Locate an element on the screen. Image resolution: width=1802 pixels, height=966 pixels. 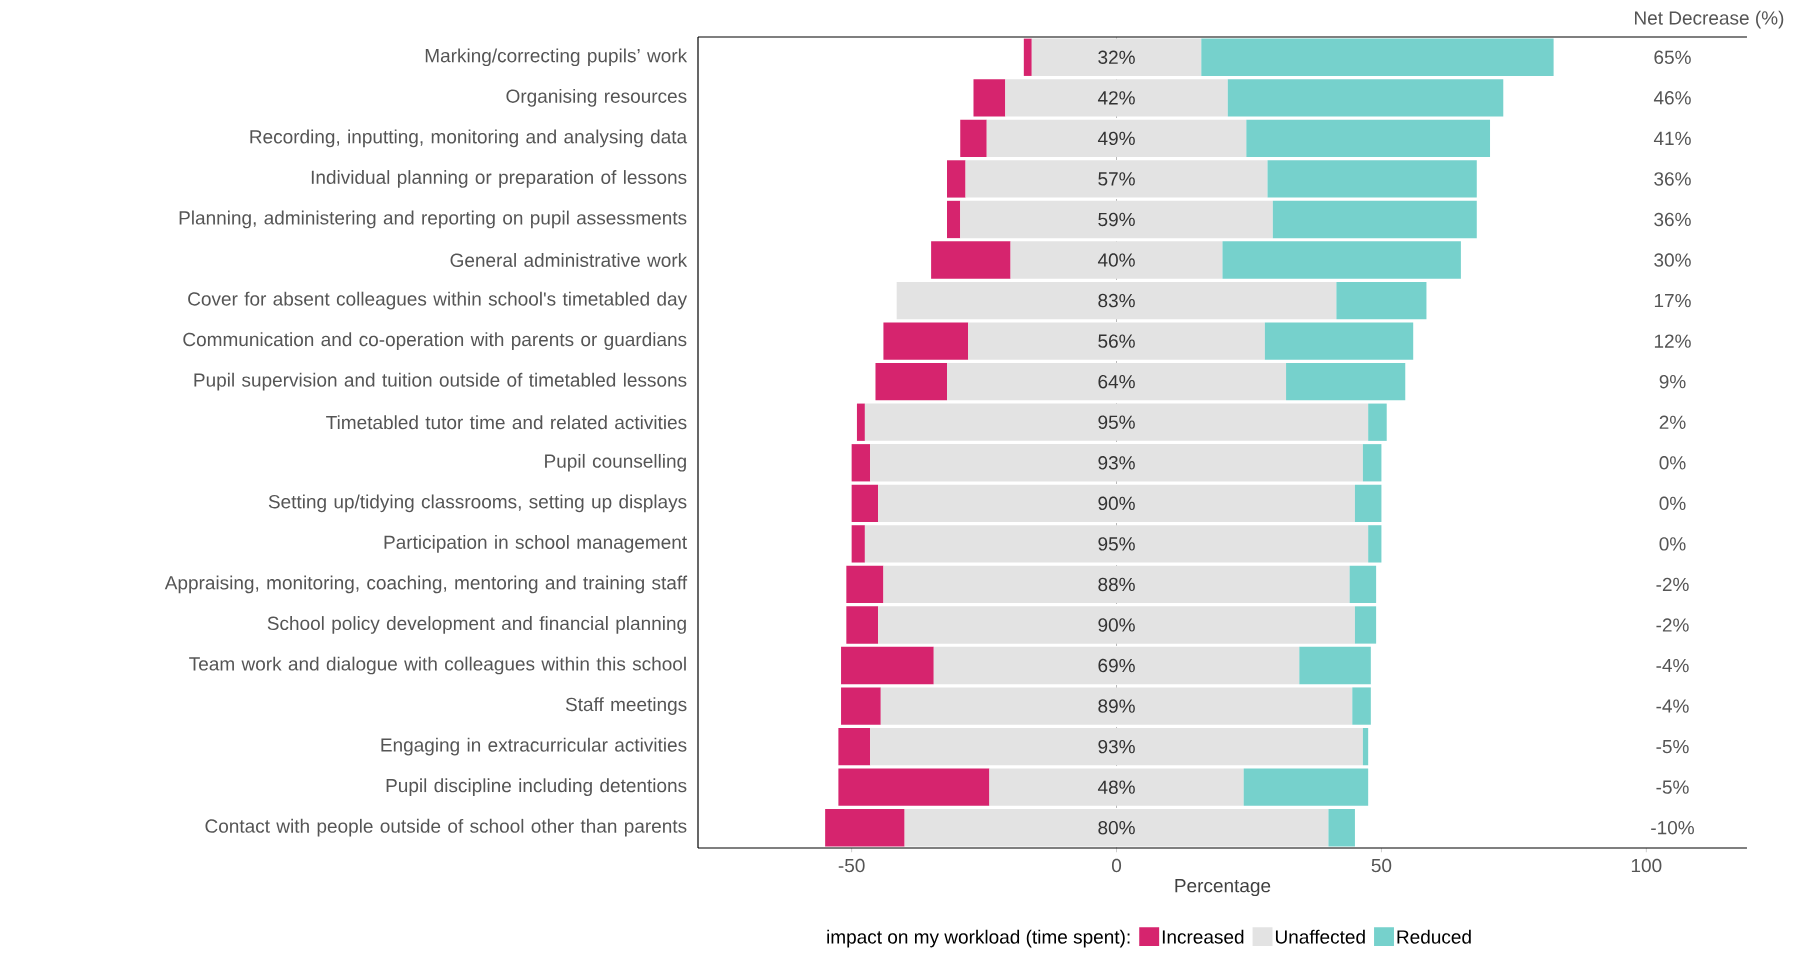
data-label: 59% is located at coordinates (1116, 219).